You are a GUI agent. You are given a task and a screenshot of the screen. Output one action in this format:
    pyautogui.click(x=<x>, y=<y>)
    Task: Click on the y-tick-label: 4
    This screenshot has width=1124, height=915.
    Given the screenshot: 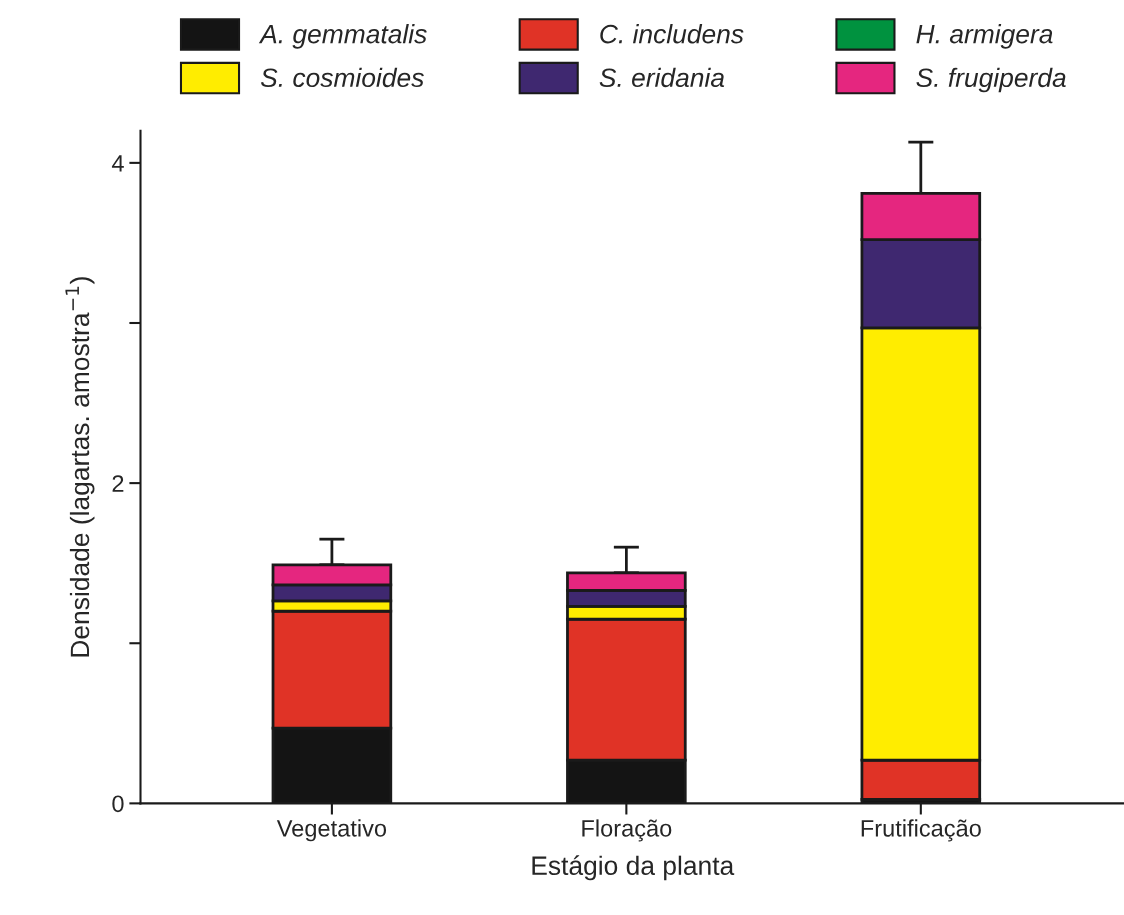 What is the action you would take?
    pyautogui.click(x=117, y=163)
    